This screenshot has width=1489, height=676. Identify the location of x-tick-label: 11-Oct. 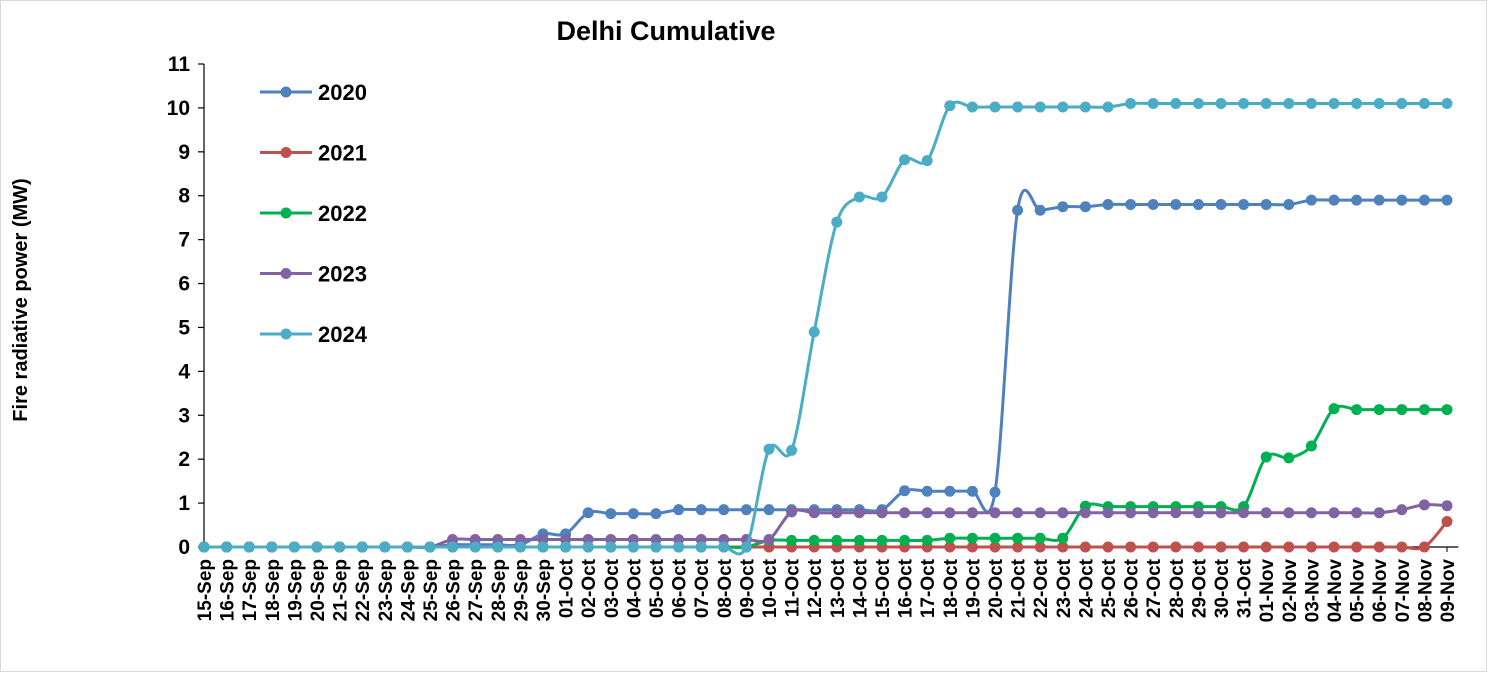
(793, 587).